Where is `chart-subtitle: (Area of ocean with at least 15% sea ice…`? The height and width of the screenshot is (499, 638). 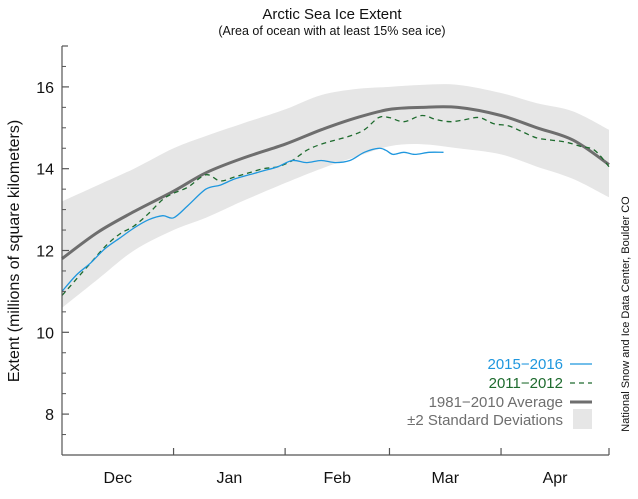 chart-subtitle: (Area of ocean with at least 15% sea ice… is located at coordinates (331, 31).